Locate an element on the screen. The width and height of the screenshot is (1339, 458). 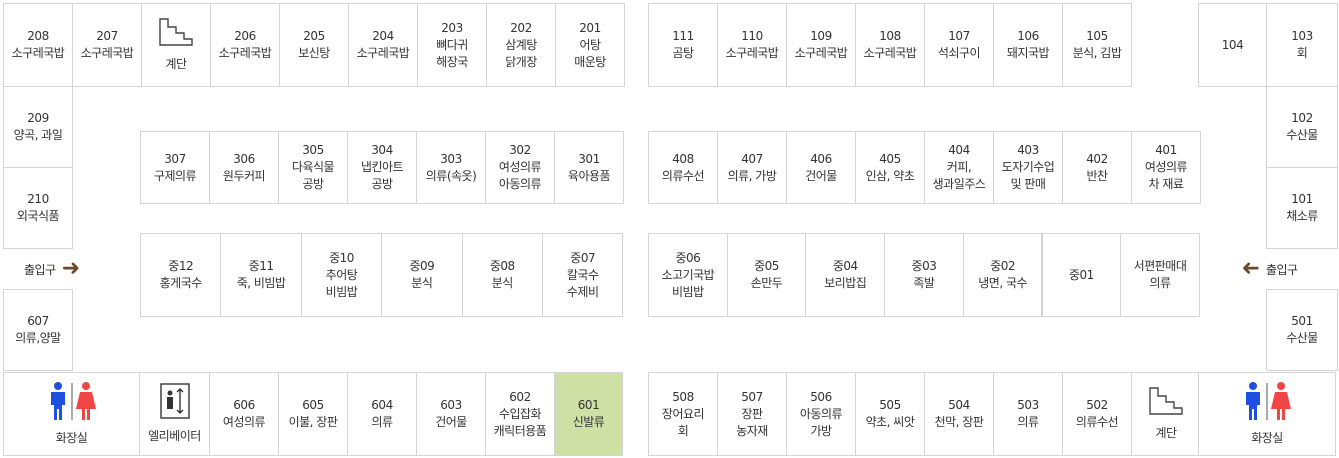
stall-number: 중08 is located at coordinates (502, 266).